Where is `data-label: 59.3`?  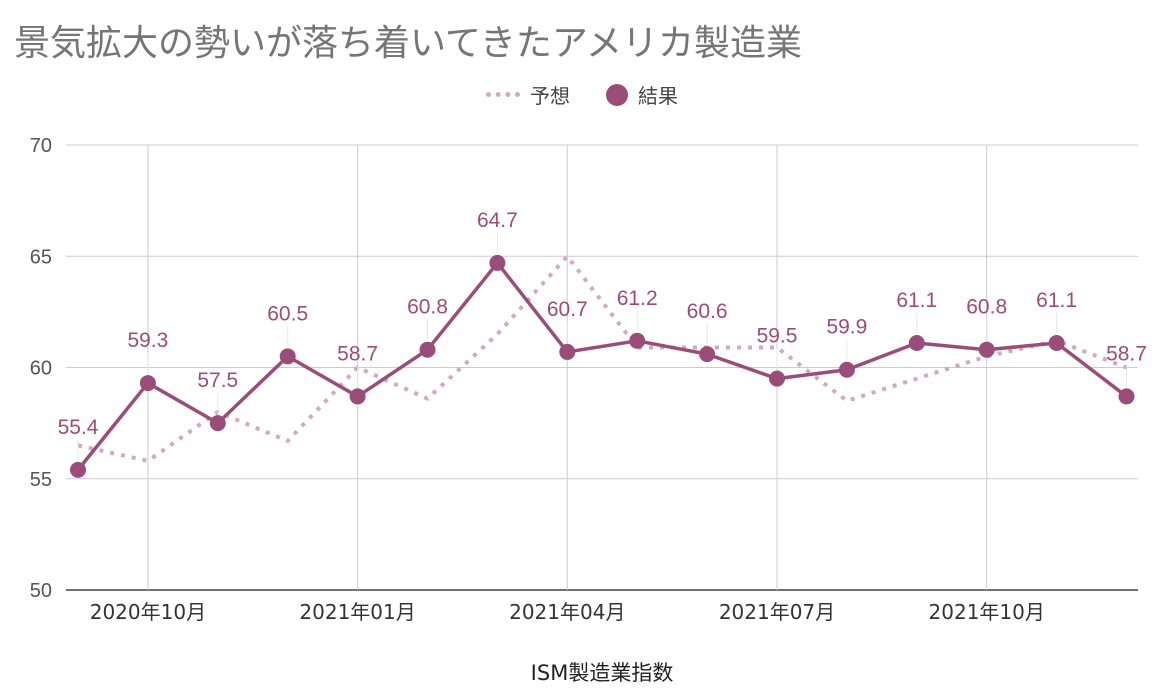
data-label: 59.3 is located at coordinates (147, 340).